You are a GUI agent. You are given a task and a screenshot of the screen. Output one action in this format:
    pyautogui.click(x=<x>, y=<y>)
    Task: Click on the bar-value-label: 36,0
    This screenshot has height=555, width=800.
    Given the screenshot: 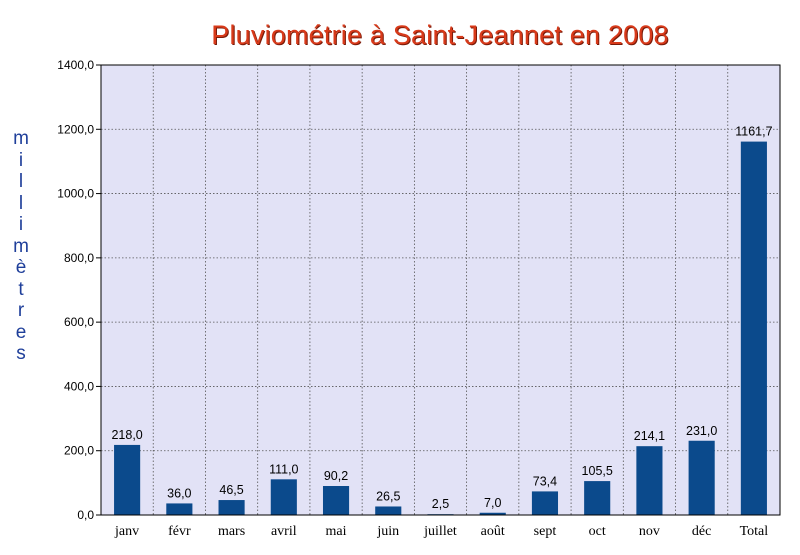 What is the action you would take?
    pyautogui.click(x=179, y=493)
    